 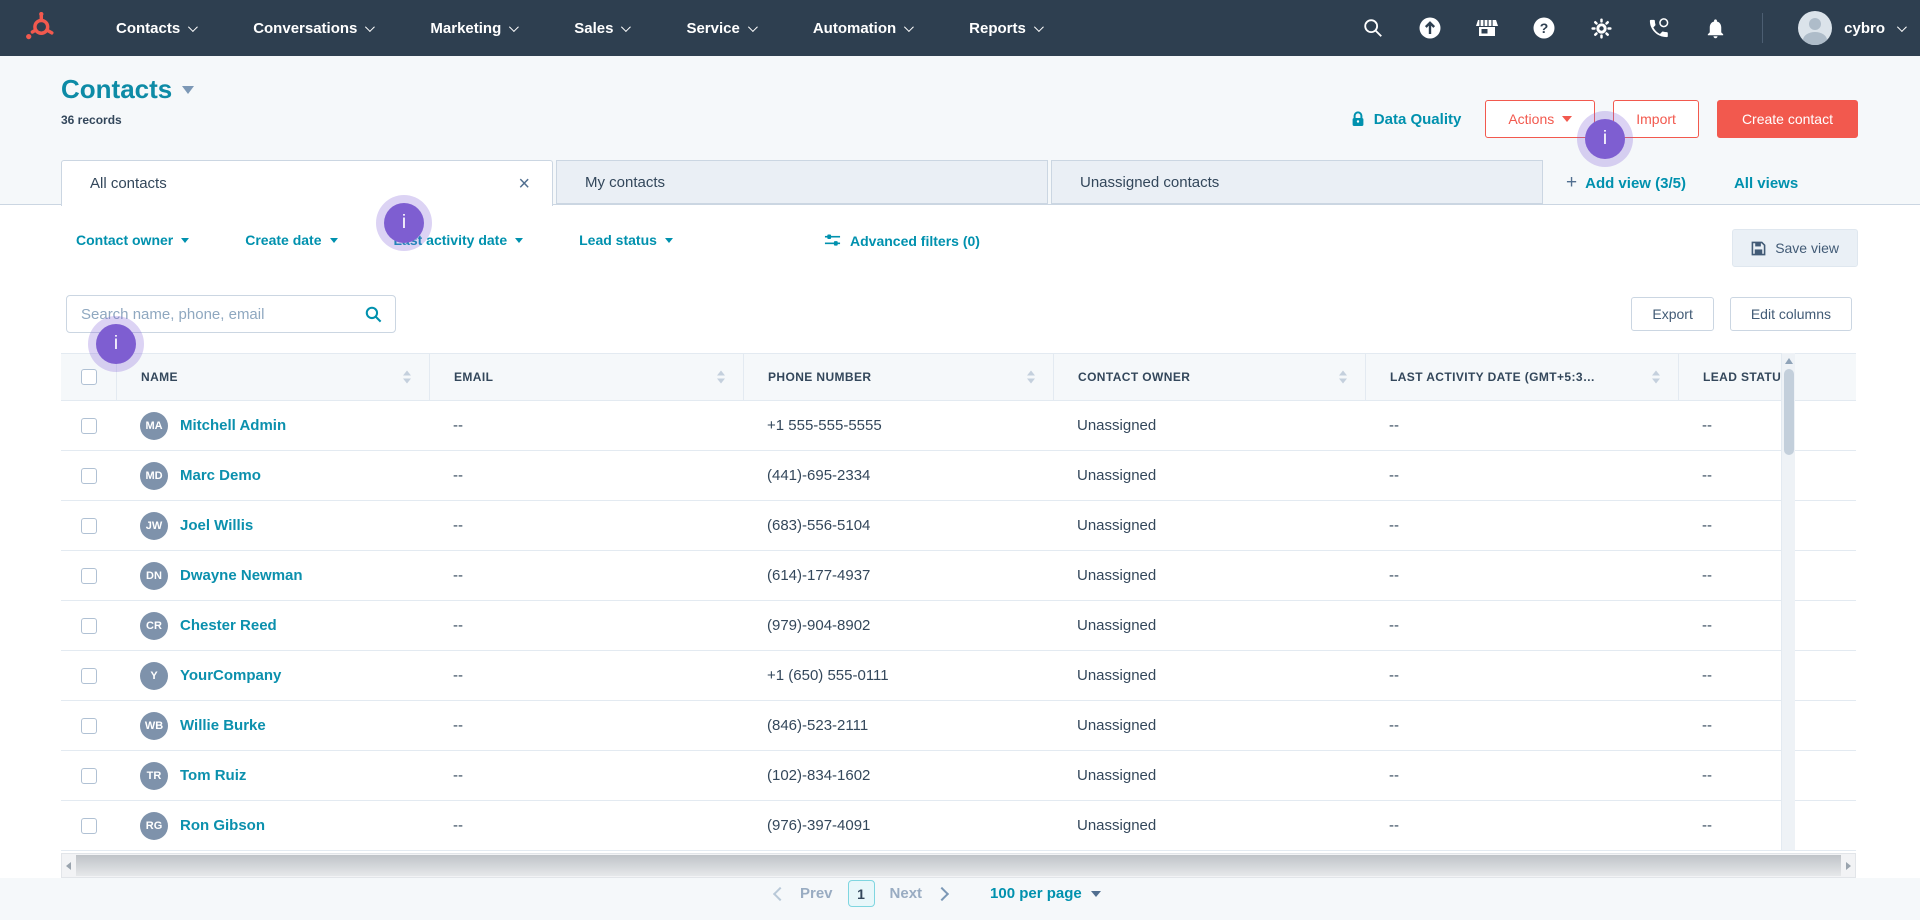 I want to click on owner-cell: Unassigned, so click(x=1117, y=425).